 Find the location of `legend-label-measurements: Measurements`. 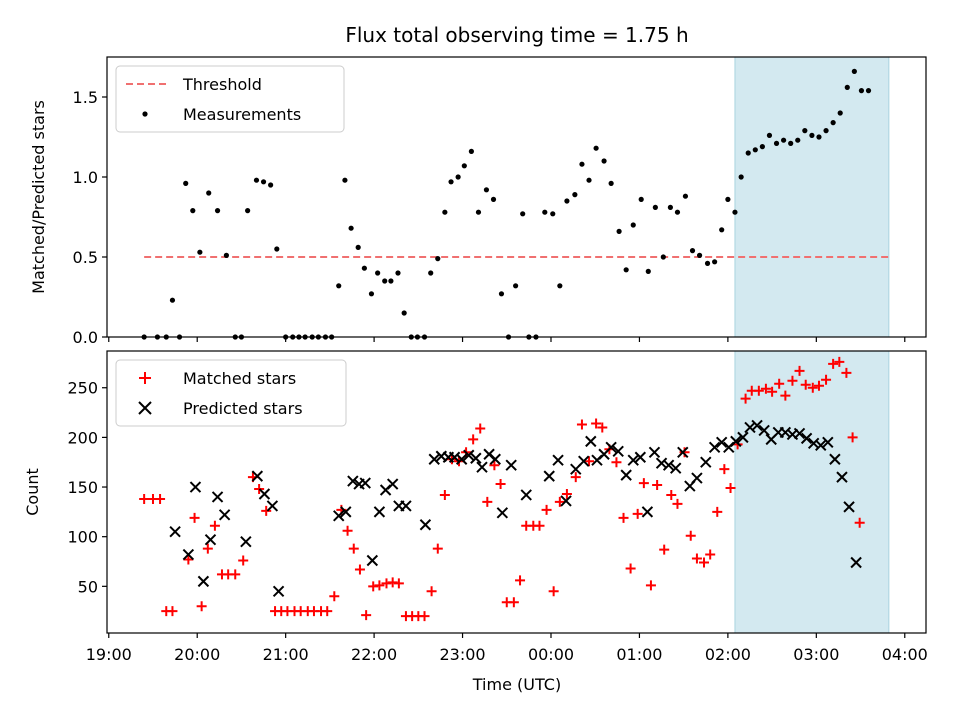

legend-label-measurements: Measurements is located at coordinates (242, 114).